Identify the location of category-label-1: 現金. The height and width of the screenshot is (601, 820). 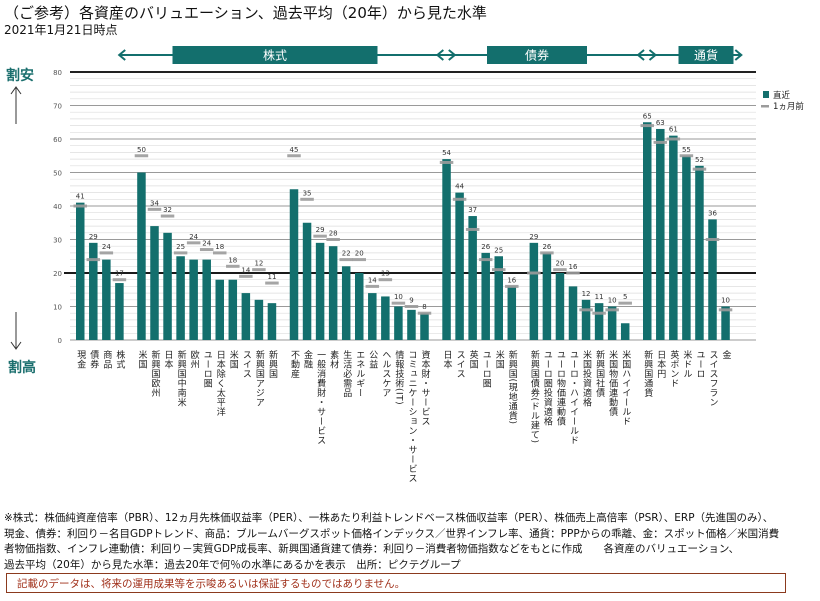
(80, 359).